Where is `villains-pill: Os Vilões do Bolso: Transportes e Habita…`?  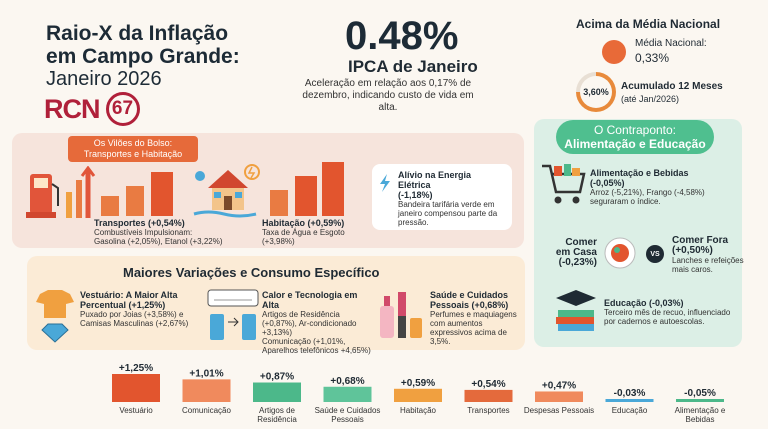 villains-pill: Os Vilões do Bolso: Transportes e Habita… is located at coordinates (133, 149).